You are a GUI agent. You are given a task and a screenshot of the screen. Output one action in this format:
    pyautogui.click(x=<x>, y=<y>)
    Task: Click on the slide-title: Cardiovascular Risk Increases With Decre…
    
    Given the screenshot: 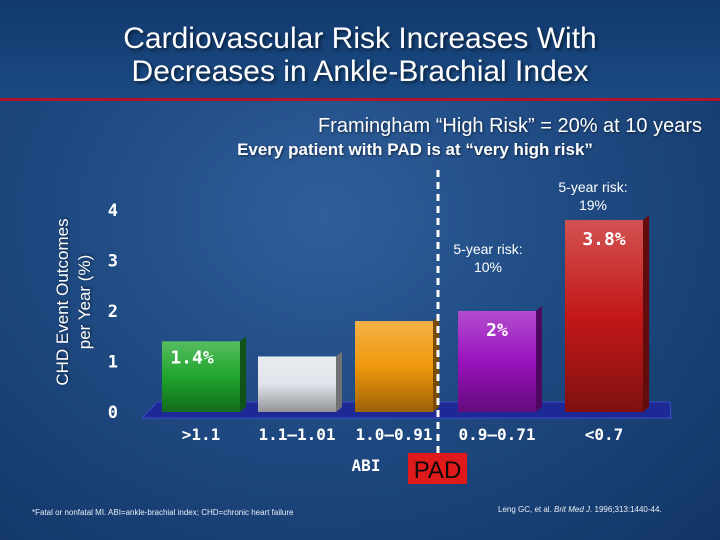 What is the action you would take?
    pyautogui.click(x=360, y=55)
    